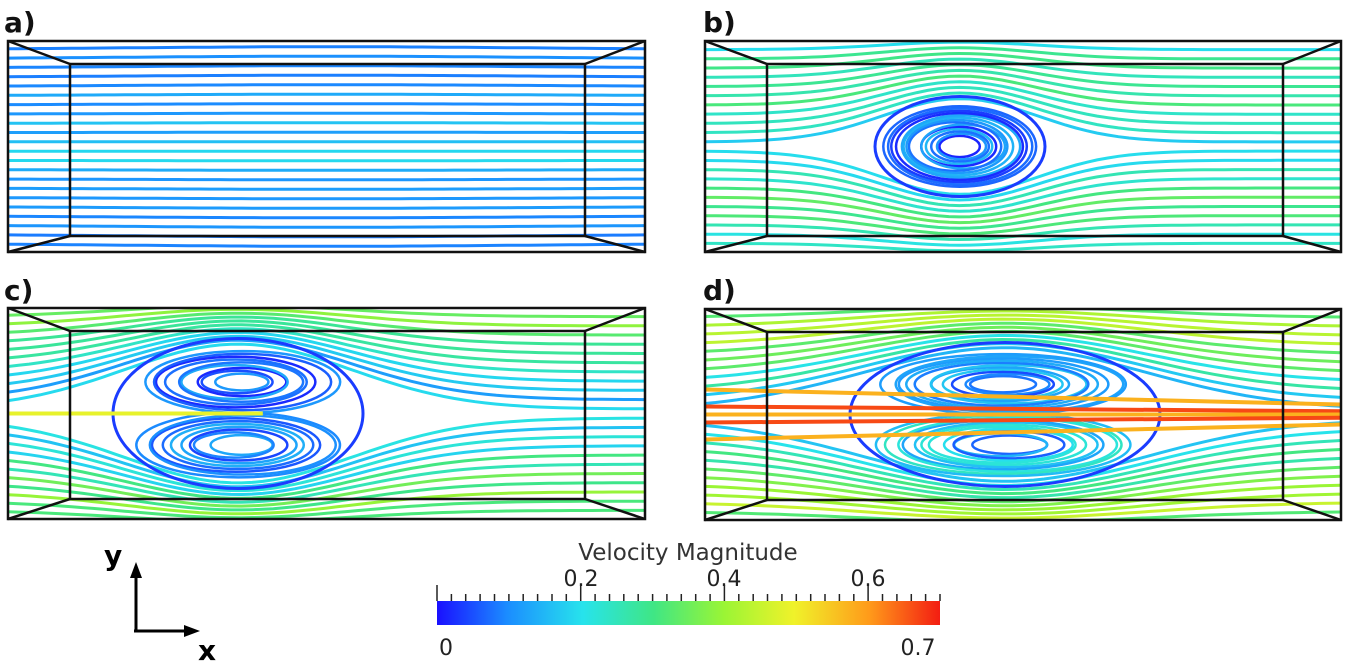 The image size is (1366, 664). What do you see at coordinates (1023, 420) in the screenshot?
I see `jet-streamline` at bounding box center [1023, 420].